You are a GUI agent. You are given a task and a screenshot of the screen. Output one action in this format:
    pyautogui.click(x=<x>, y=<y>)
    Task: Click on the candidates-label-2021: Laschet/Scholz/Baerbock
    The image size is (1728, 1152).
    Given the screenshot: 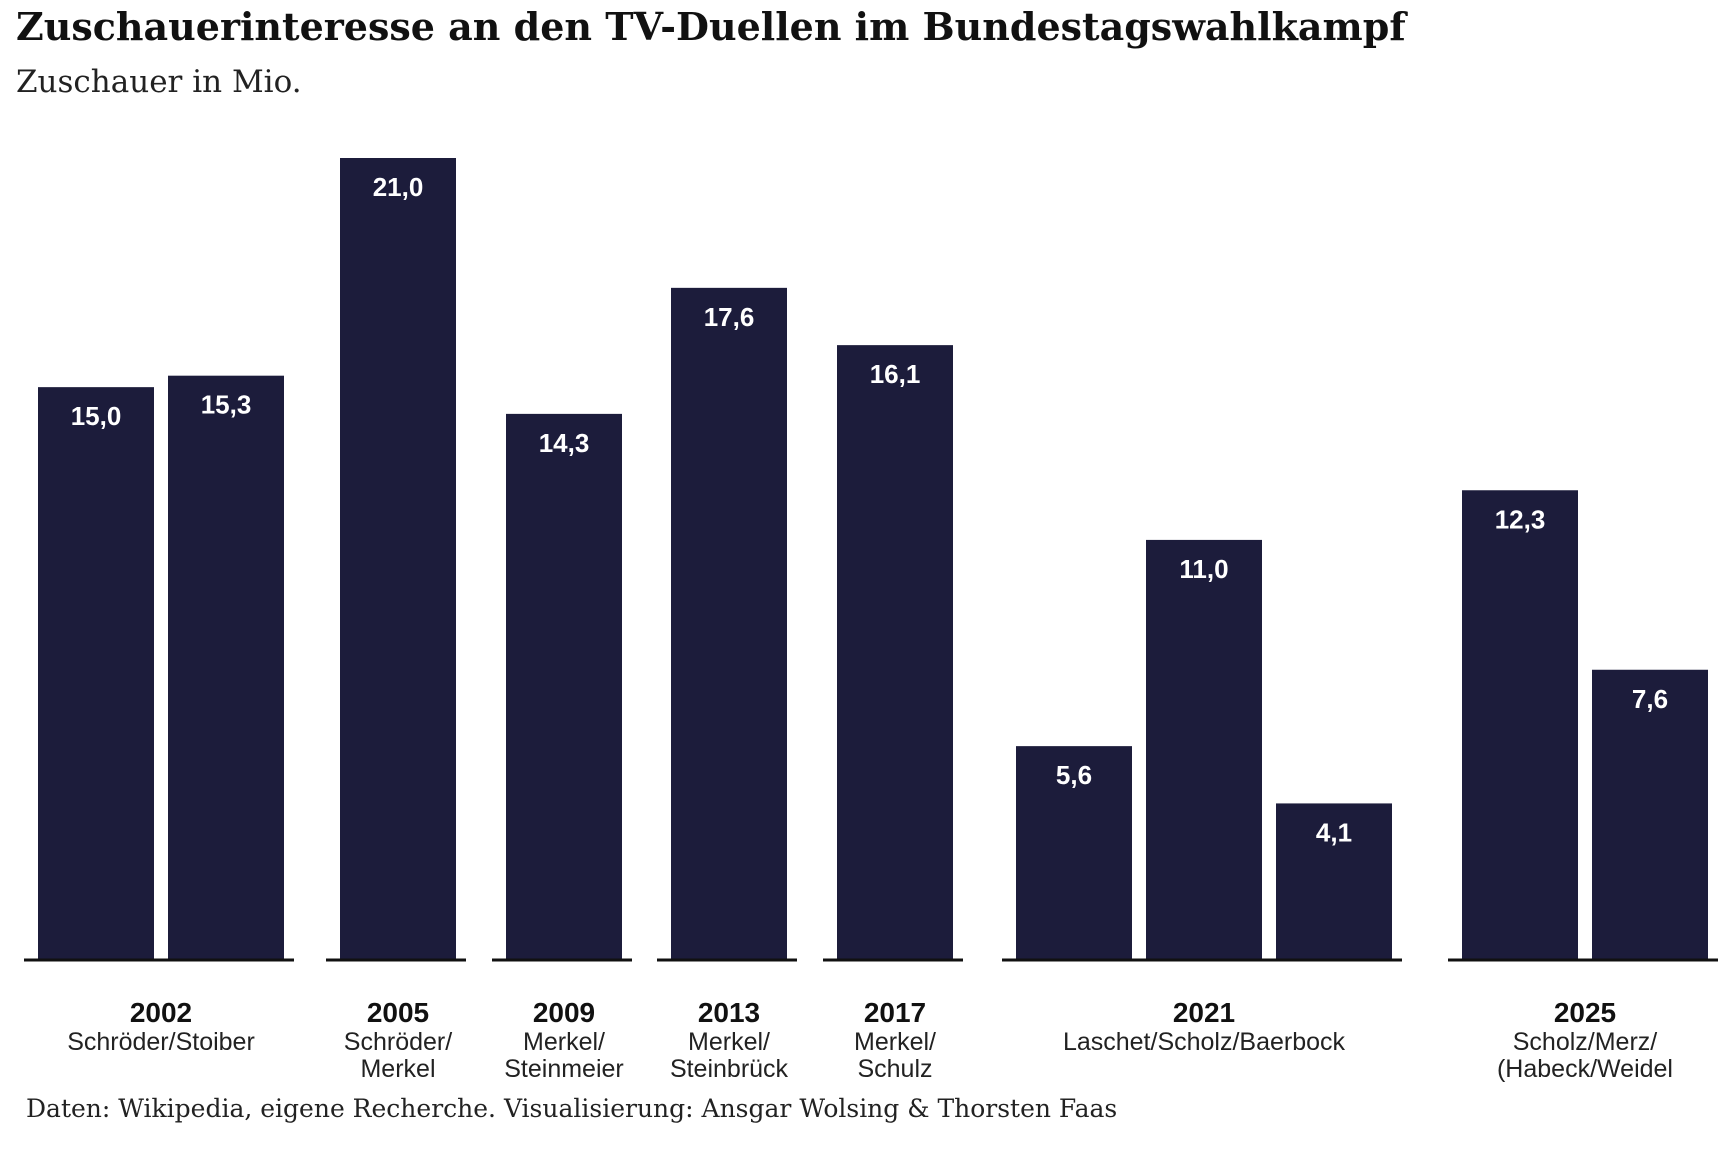 What is the action you would take?
    pyautogui.click(x=1204, y=1042)
    